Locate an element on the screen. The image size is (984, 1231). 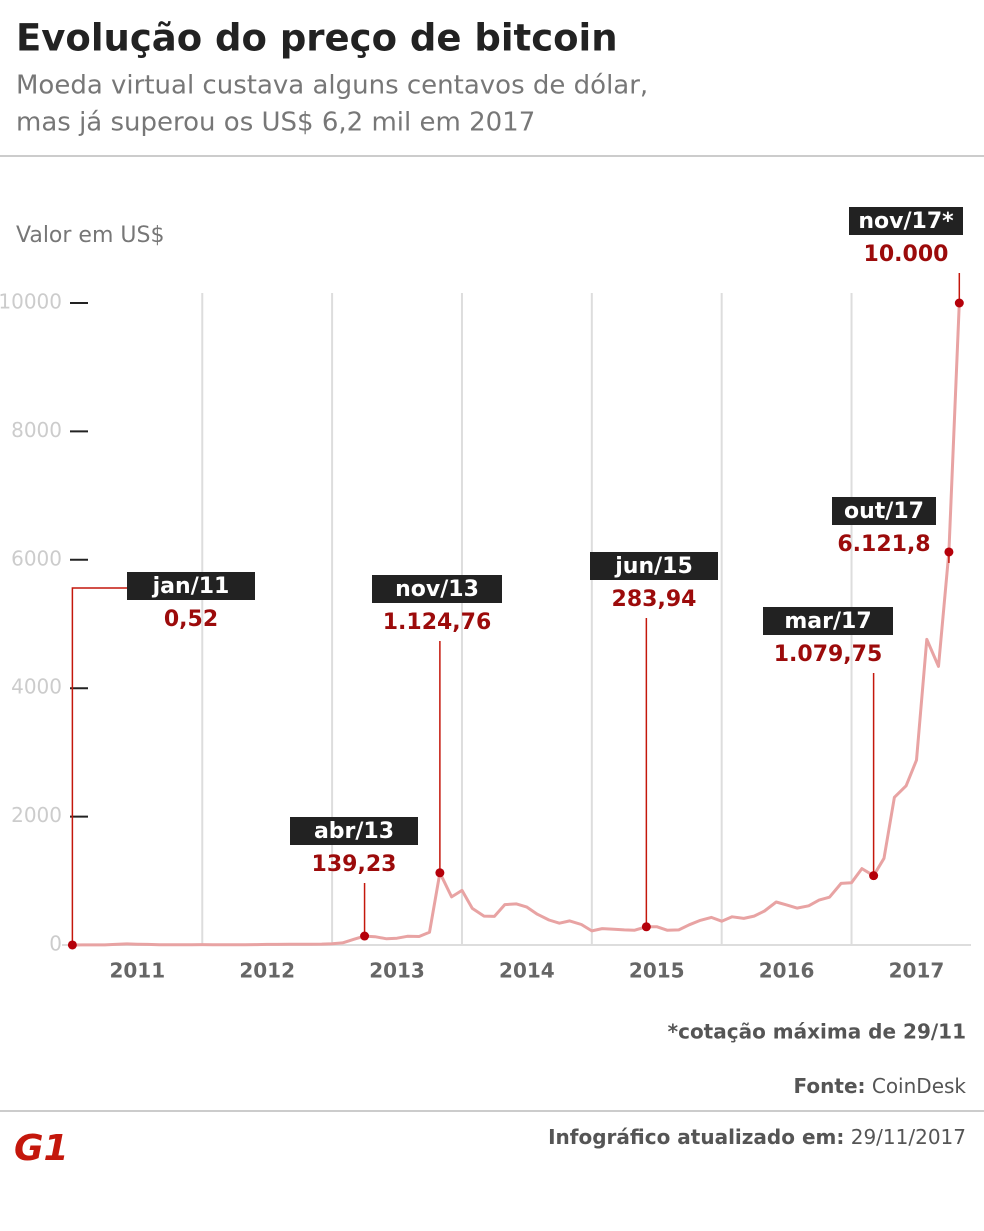
annotation-value: 139,23 is located at coordinates (354, 864).